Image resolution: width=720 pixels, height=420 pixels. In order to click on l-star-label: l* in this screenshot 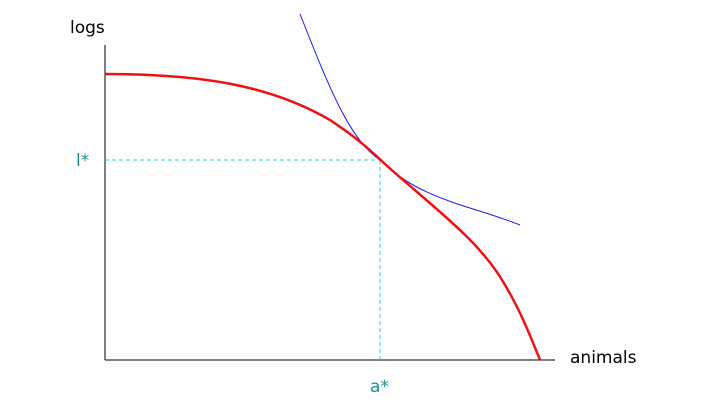, I will do `click(82, 161)`.